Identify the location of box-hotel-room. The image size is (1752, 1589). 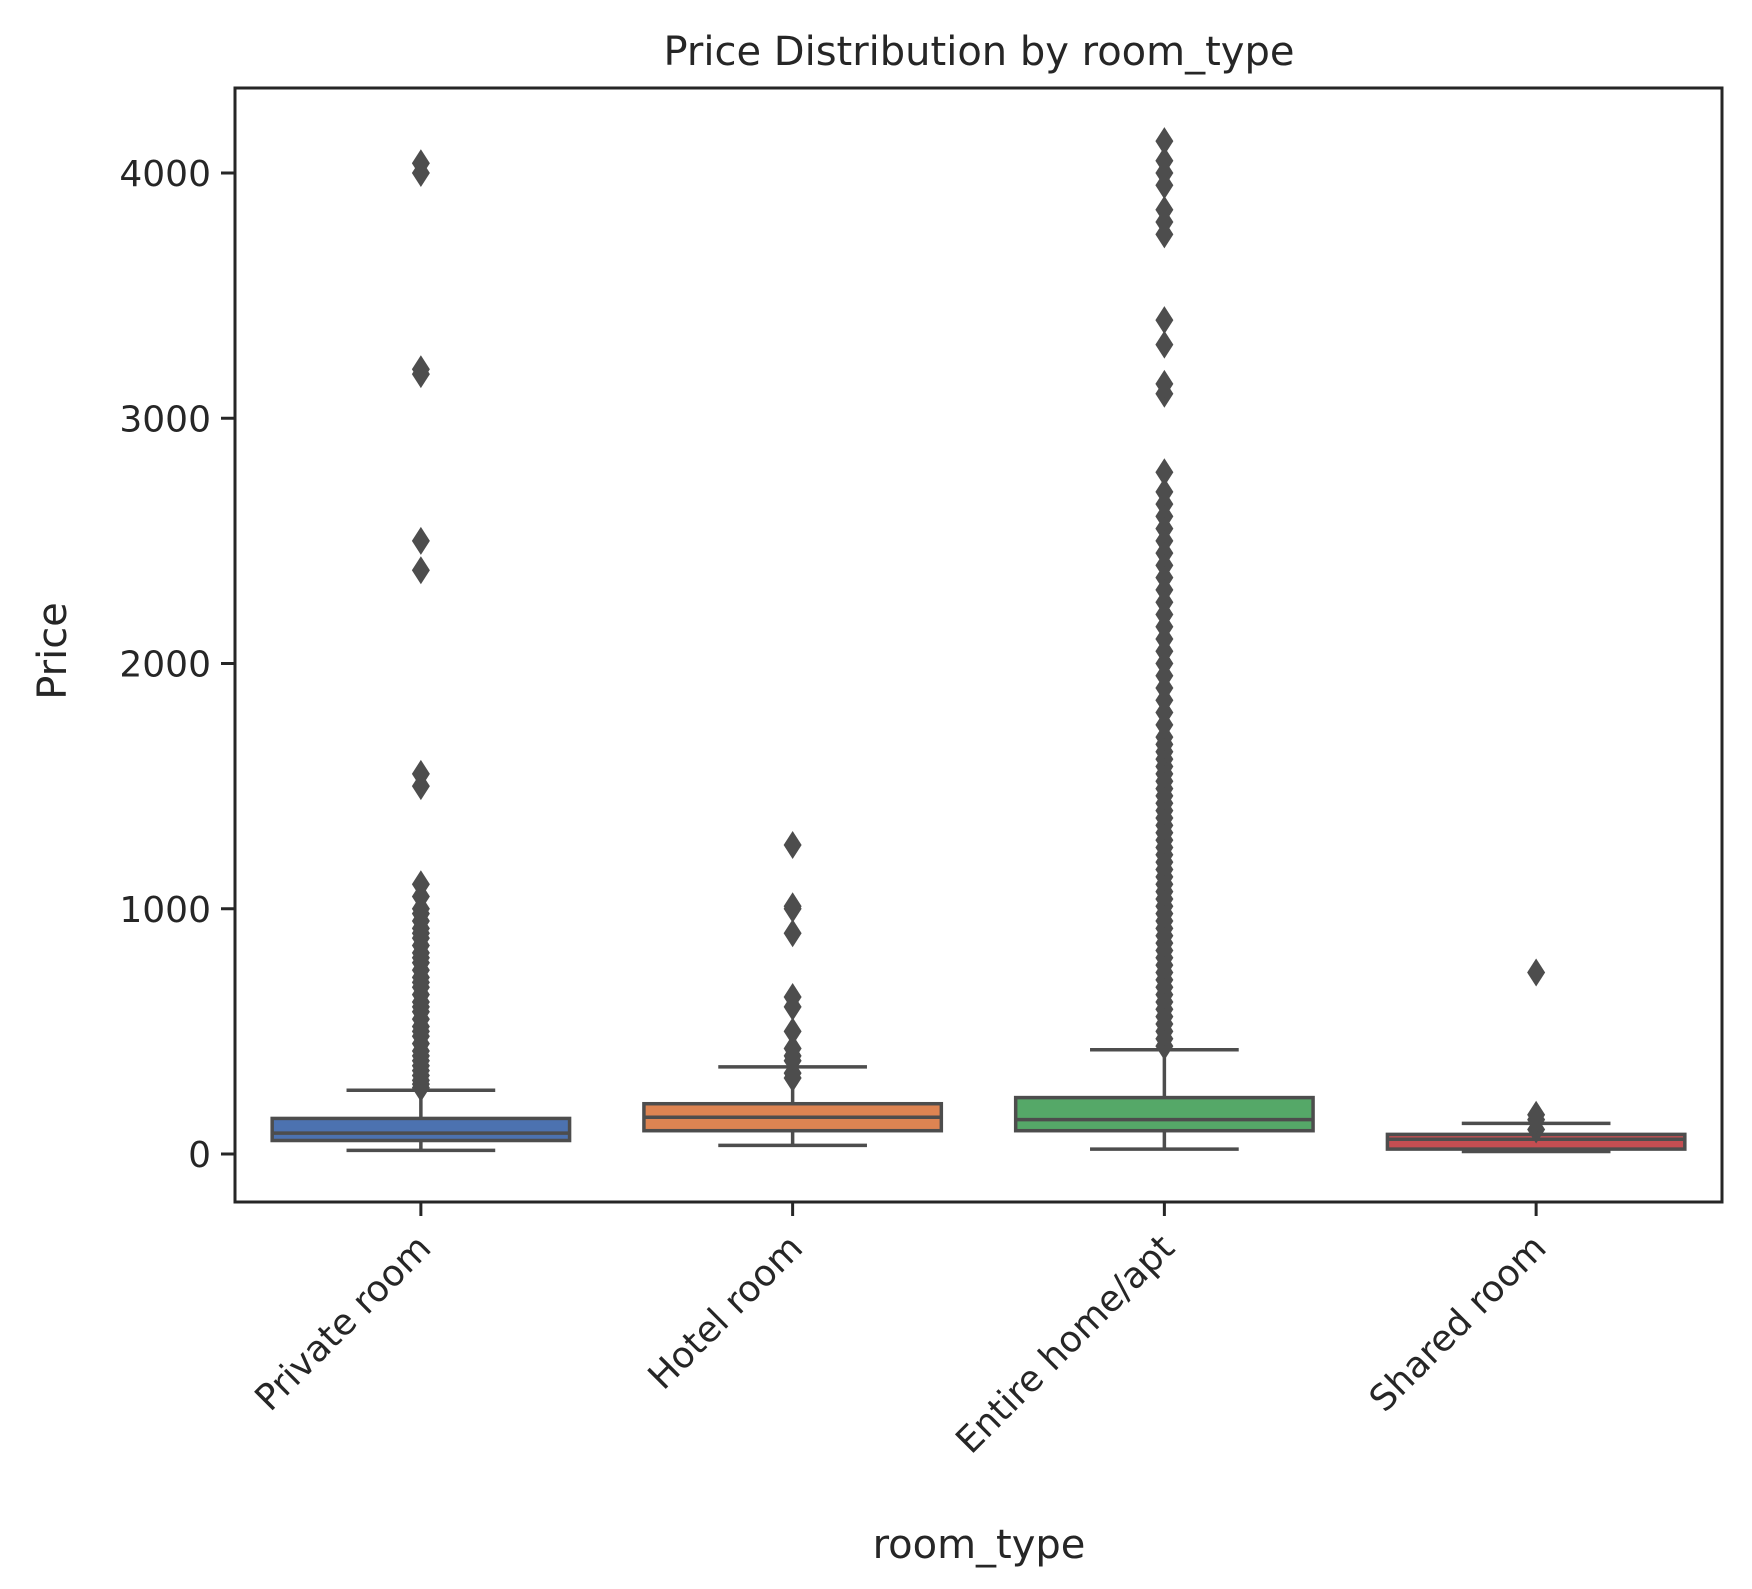
(793, 1106).